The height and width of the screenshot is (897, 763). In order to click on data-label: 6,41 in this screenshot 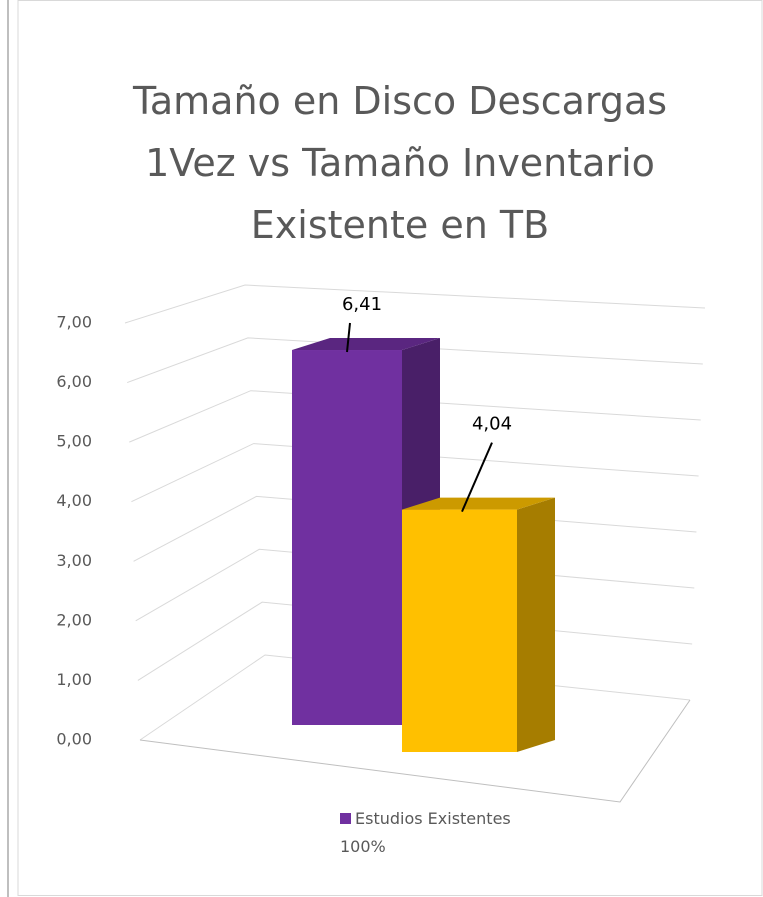, I will do `click(362, 304)`.